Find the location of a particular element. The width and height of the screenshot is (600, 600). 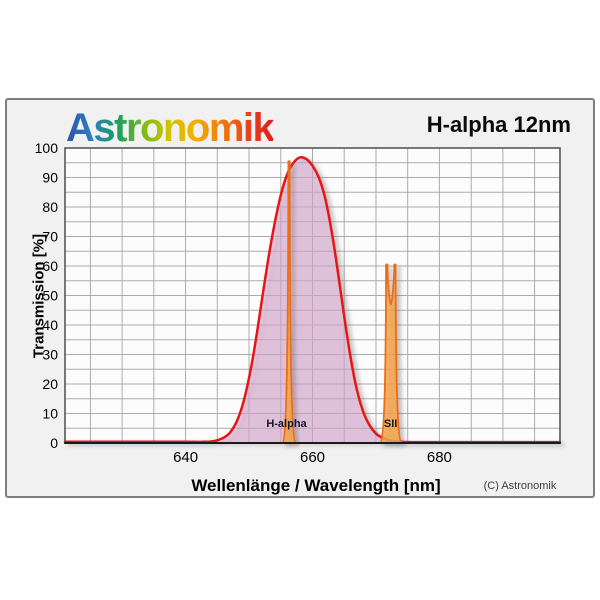

astronomik-logo: Astronomik is located at coordinates (170, 128).